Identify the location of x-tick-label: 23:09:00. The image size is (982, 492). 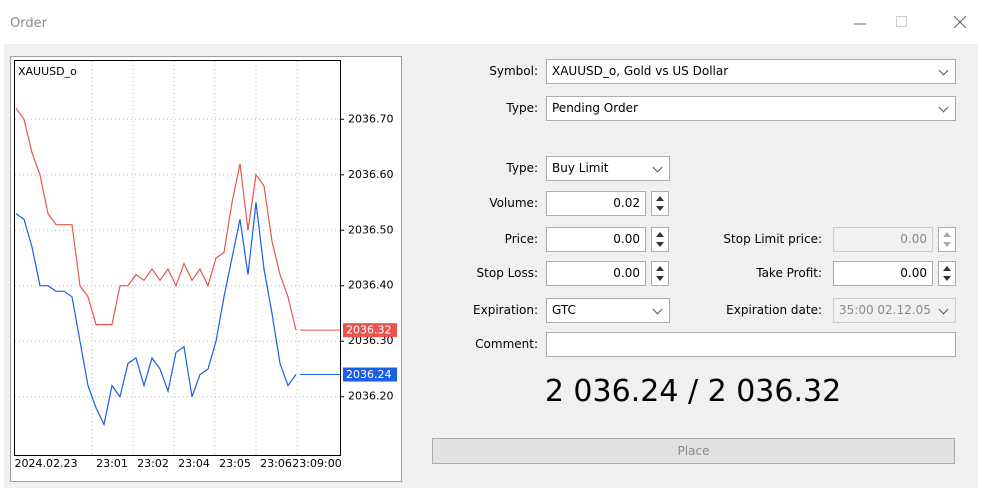
(316, 463).